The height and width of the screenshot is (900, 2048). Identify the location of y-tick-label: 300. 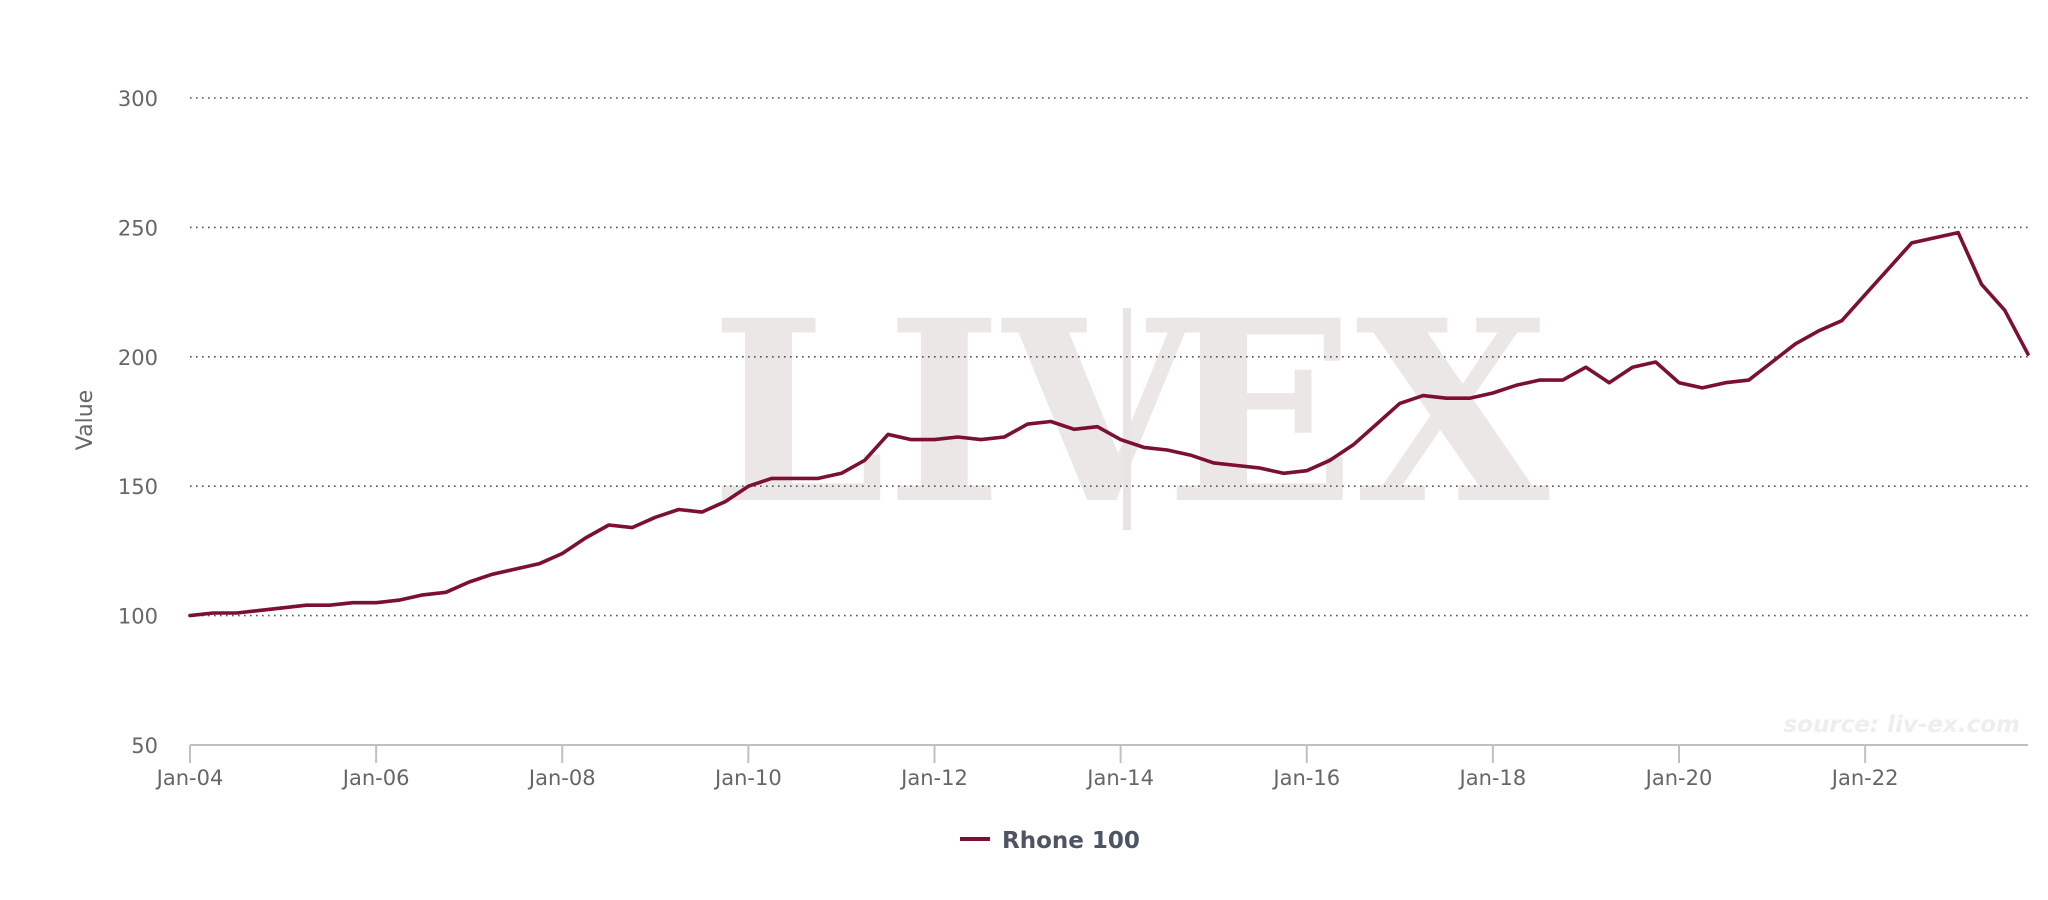
(138, 99).